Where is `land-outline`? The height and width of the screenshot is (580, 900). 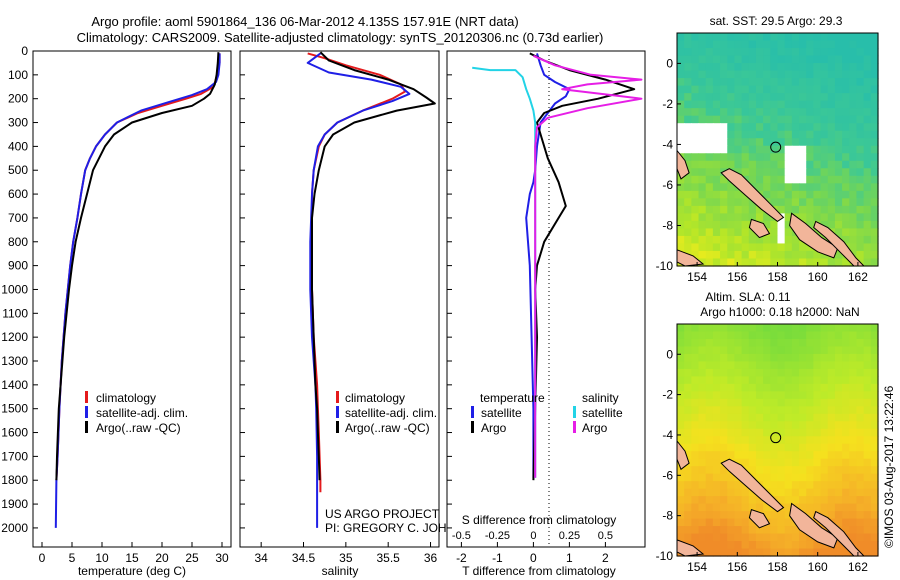
land-outline is located at coordinates (759, 228).